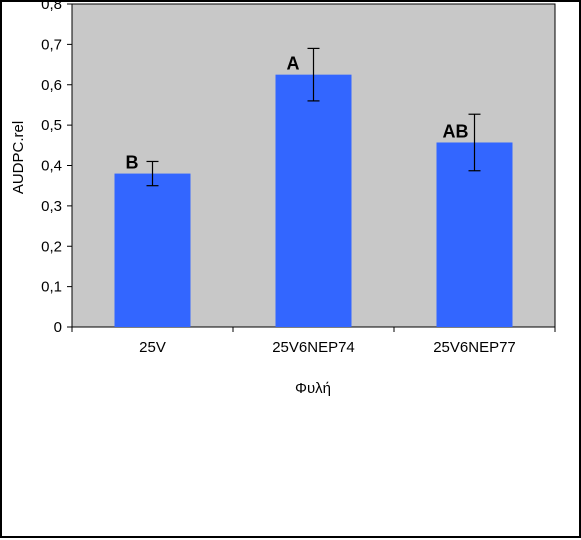 The width and height of the screenshot is (581, 540). I want to click on significance-labels-group: B A AB, so click(297, 113).